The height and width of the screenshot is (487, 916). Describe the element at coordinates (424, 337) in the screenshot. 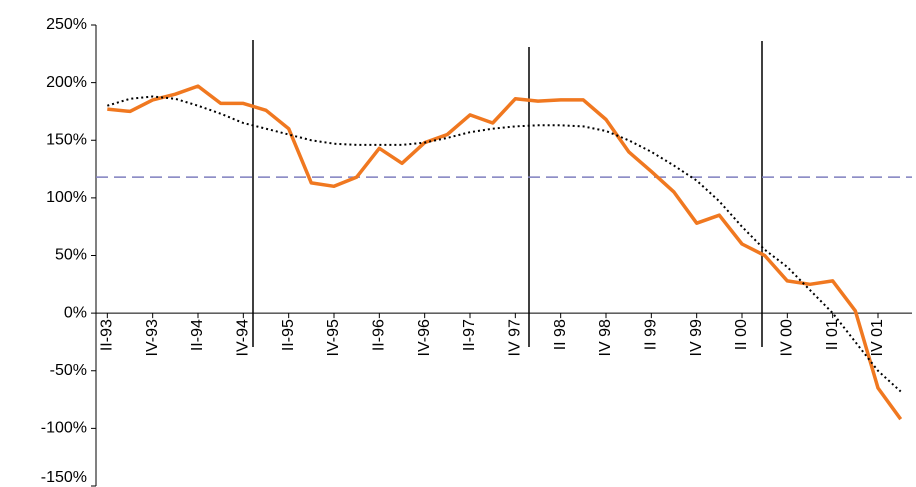

I see `x-tick-label: IV-96` at that location.